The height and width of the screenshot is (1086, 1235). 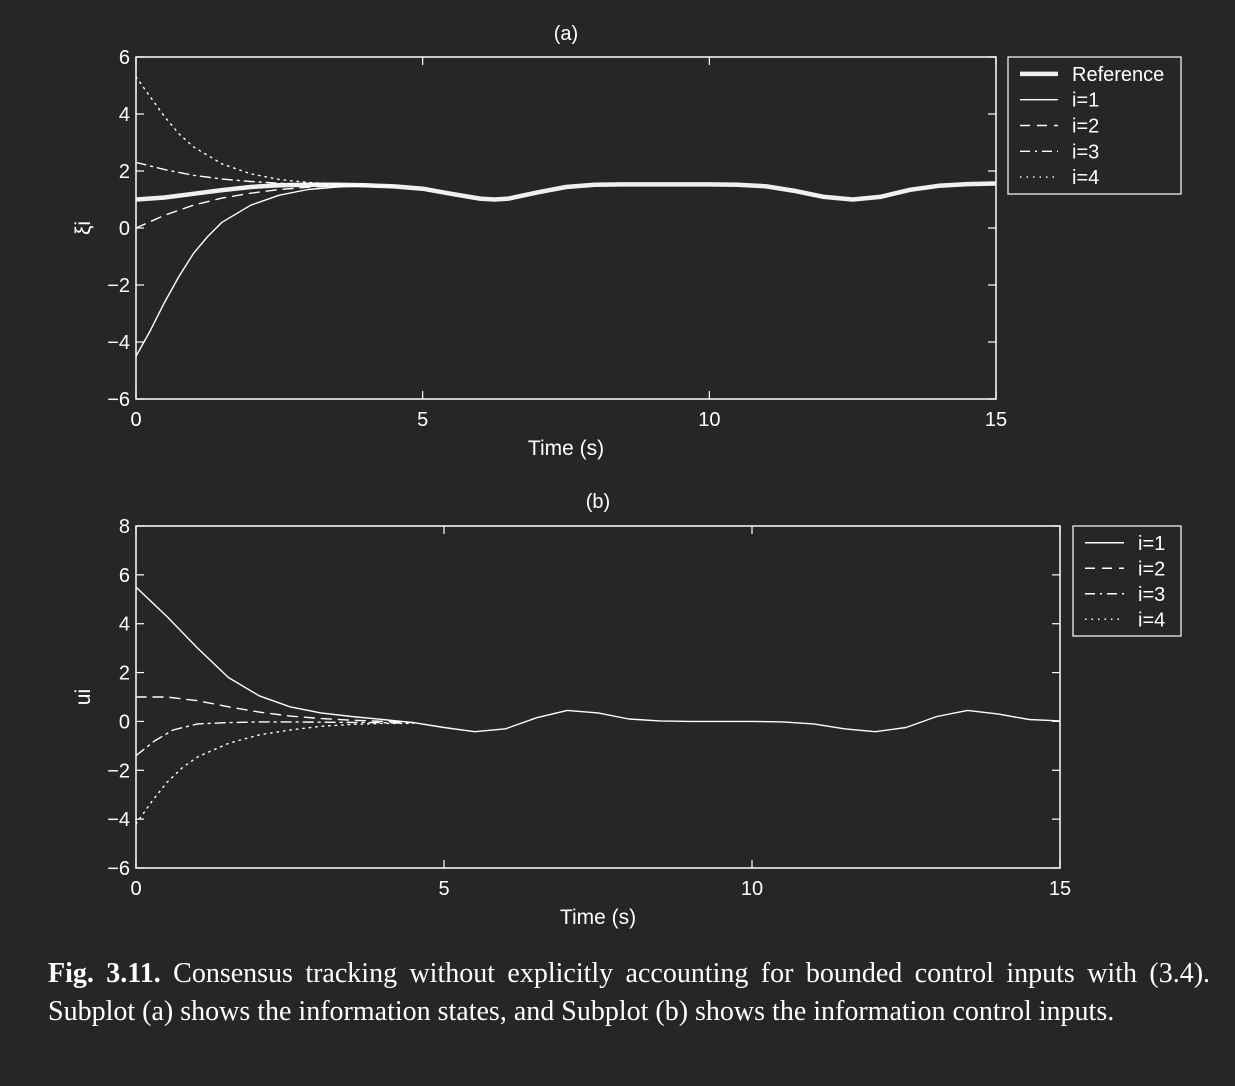 What do you see at coordinates (566, 34) in the screenshot?
I see `chart-title: (a)` at bounding box center [566, 34].